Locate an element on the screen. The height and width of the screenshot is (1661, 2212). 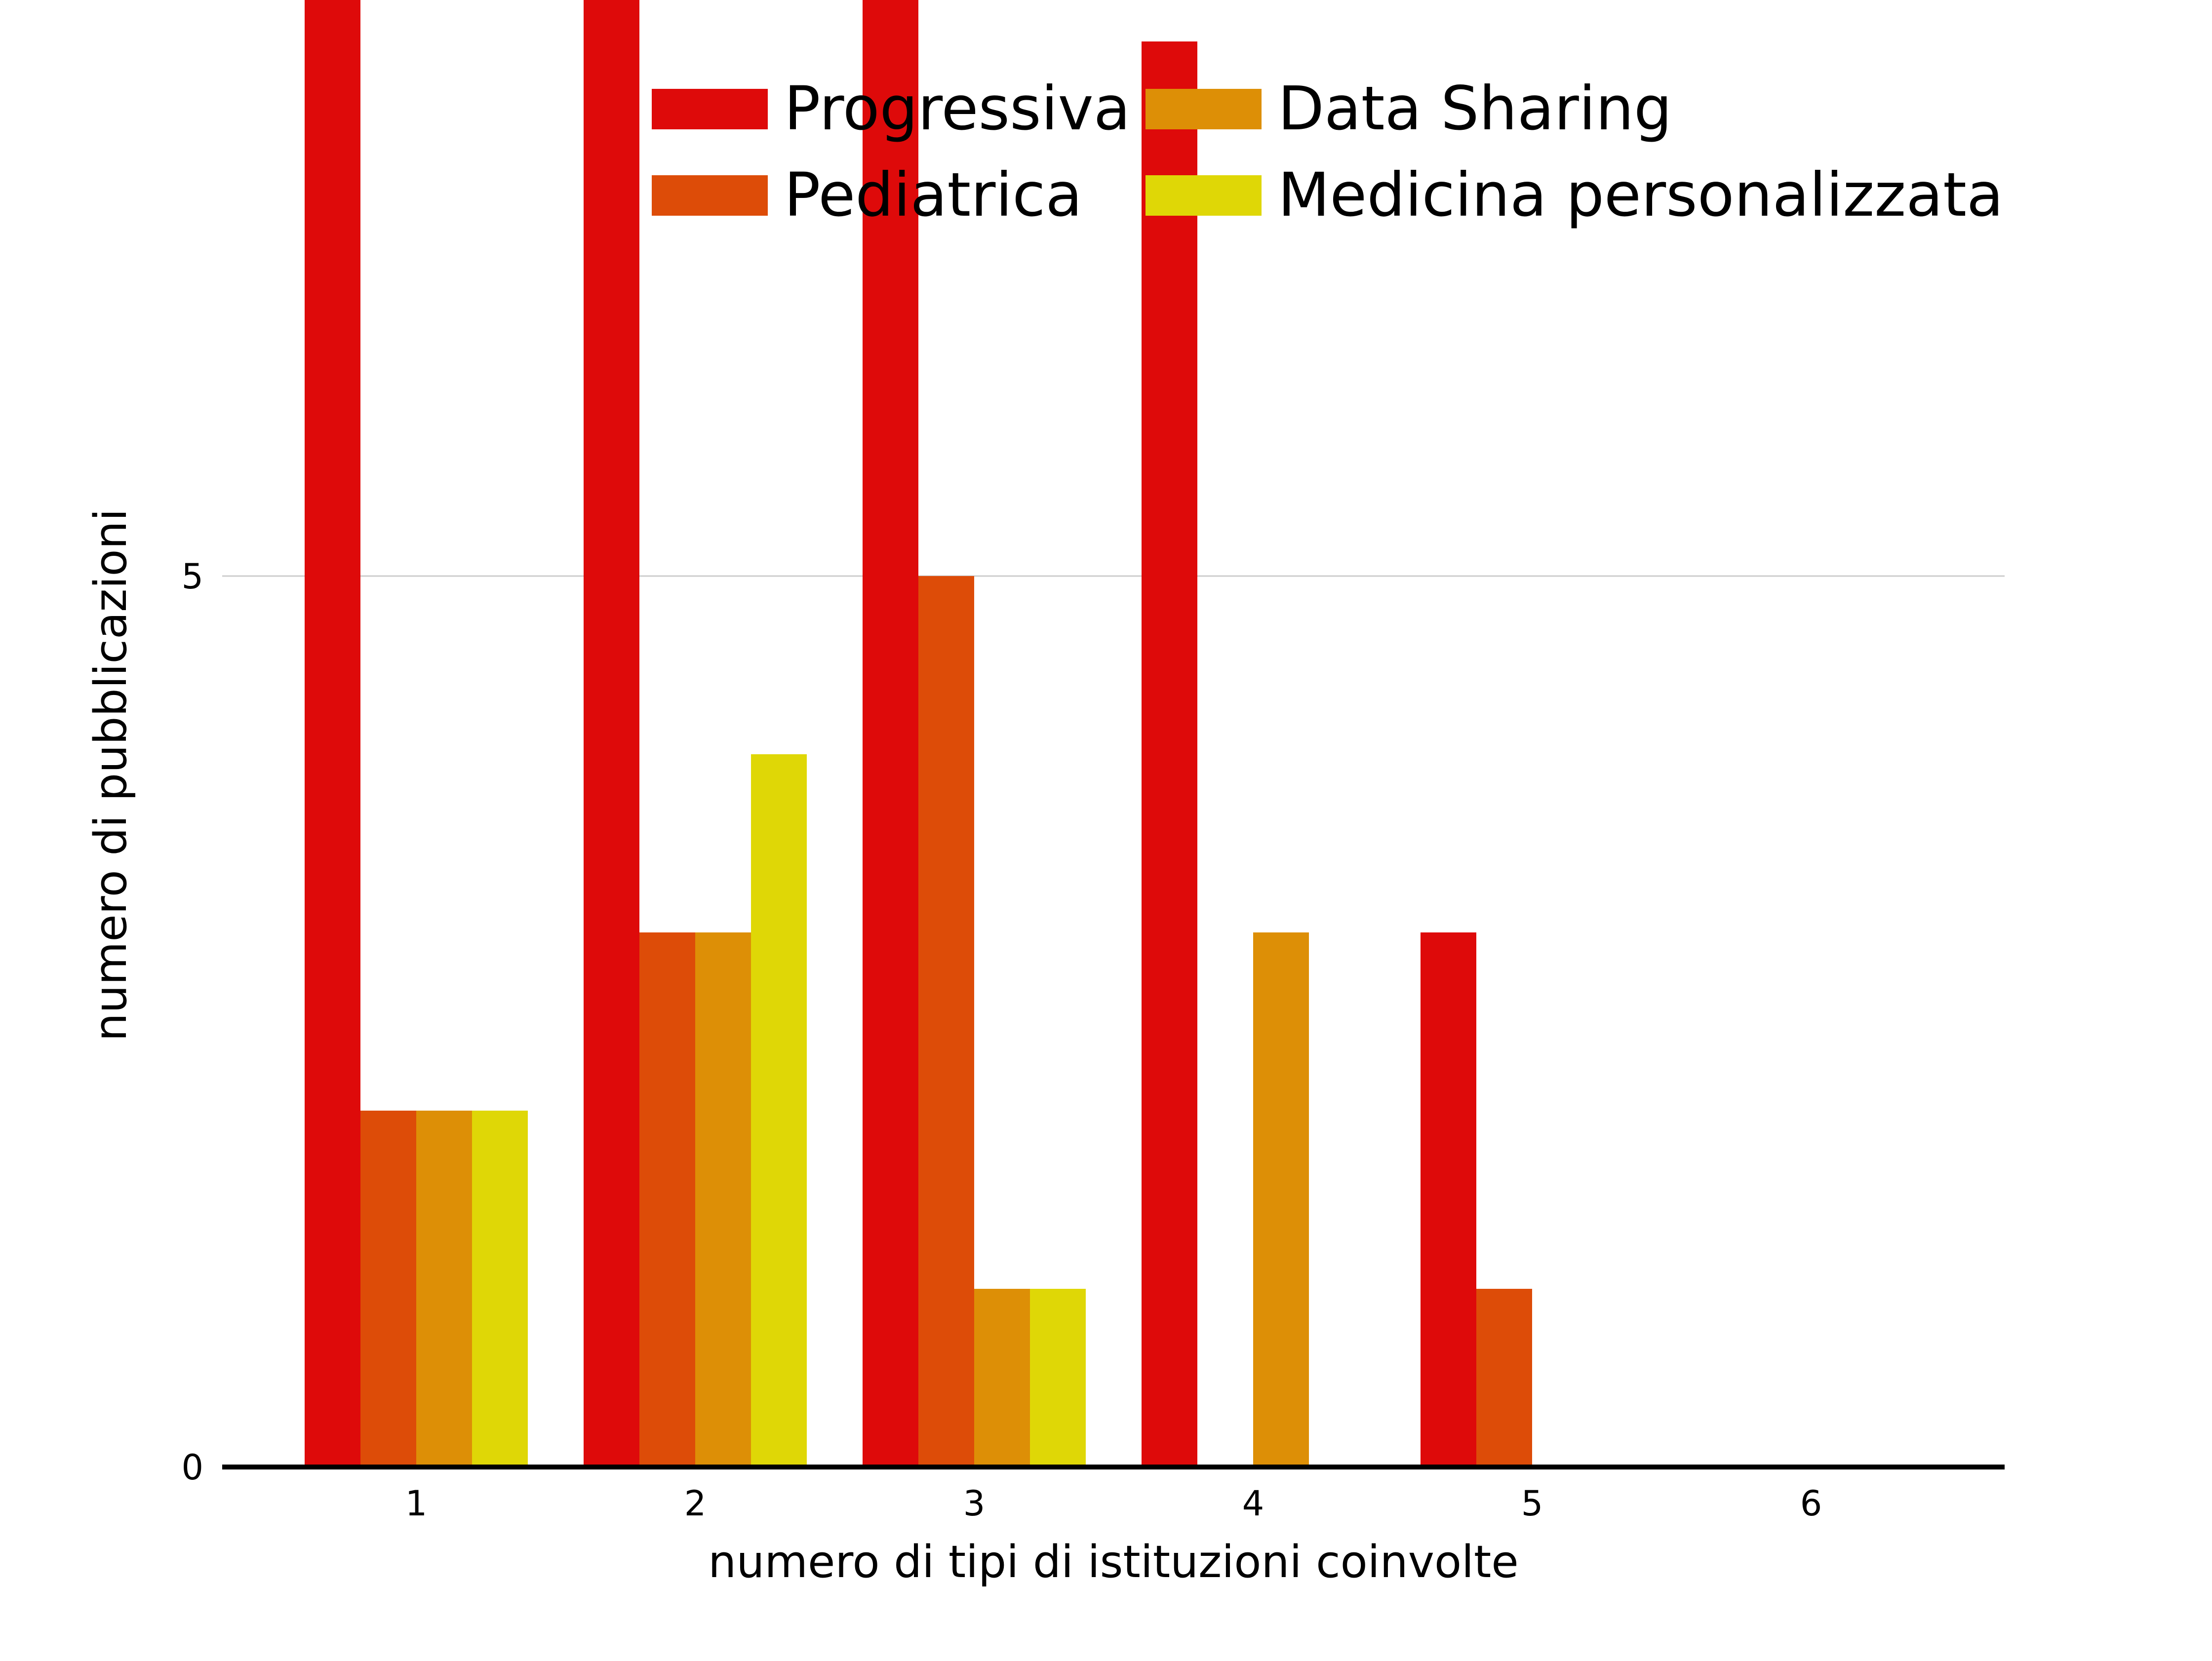
y-tick-label: 5 is located at coordinates (192, 576).